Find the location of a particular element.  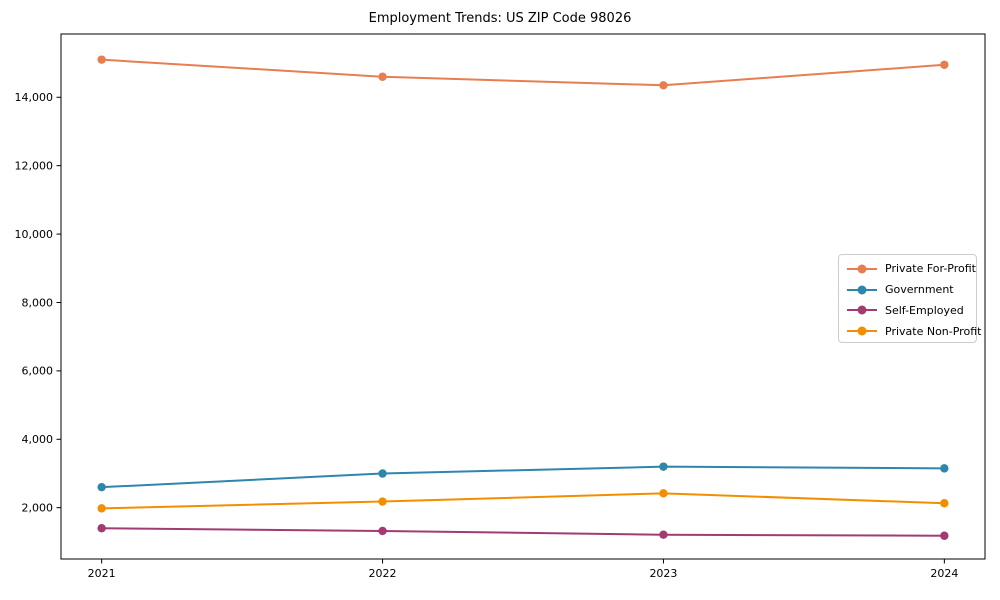

chart-title: Employment Trends: US ZIP Code 98026 is located at coordinates (500, 18).